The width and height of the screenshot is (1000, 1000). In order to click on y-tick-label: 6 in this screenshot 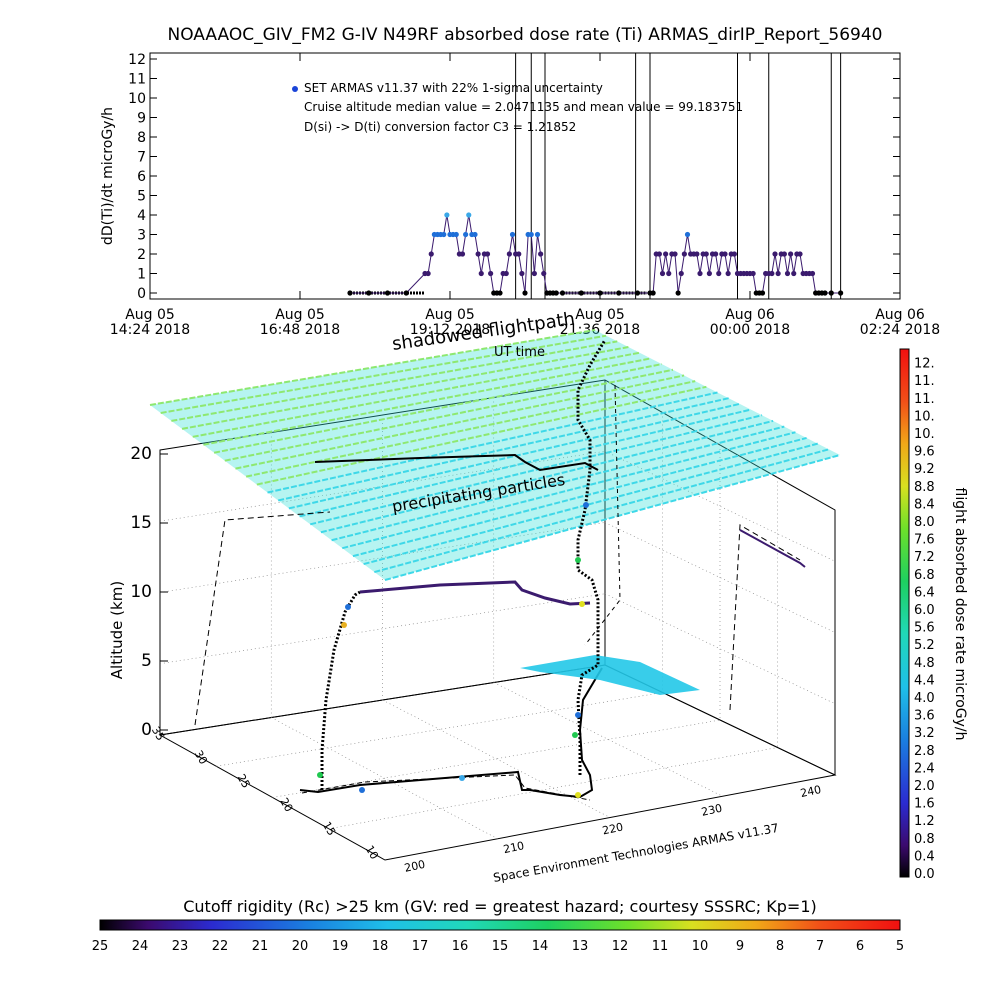, I will do `click(141, 177)`.